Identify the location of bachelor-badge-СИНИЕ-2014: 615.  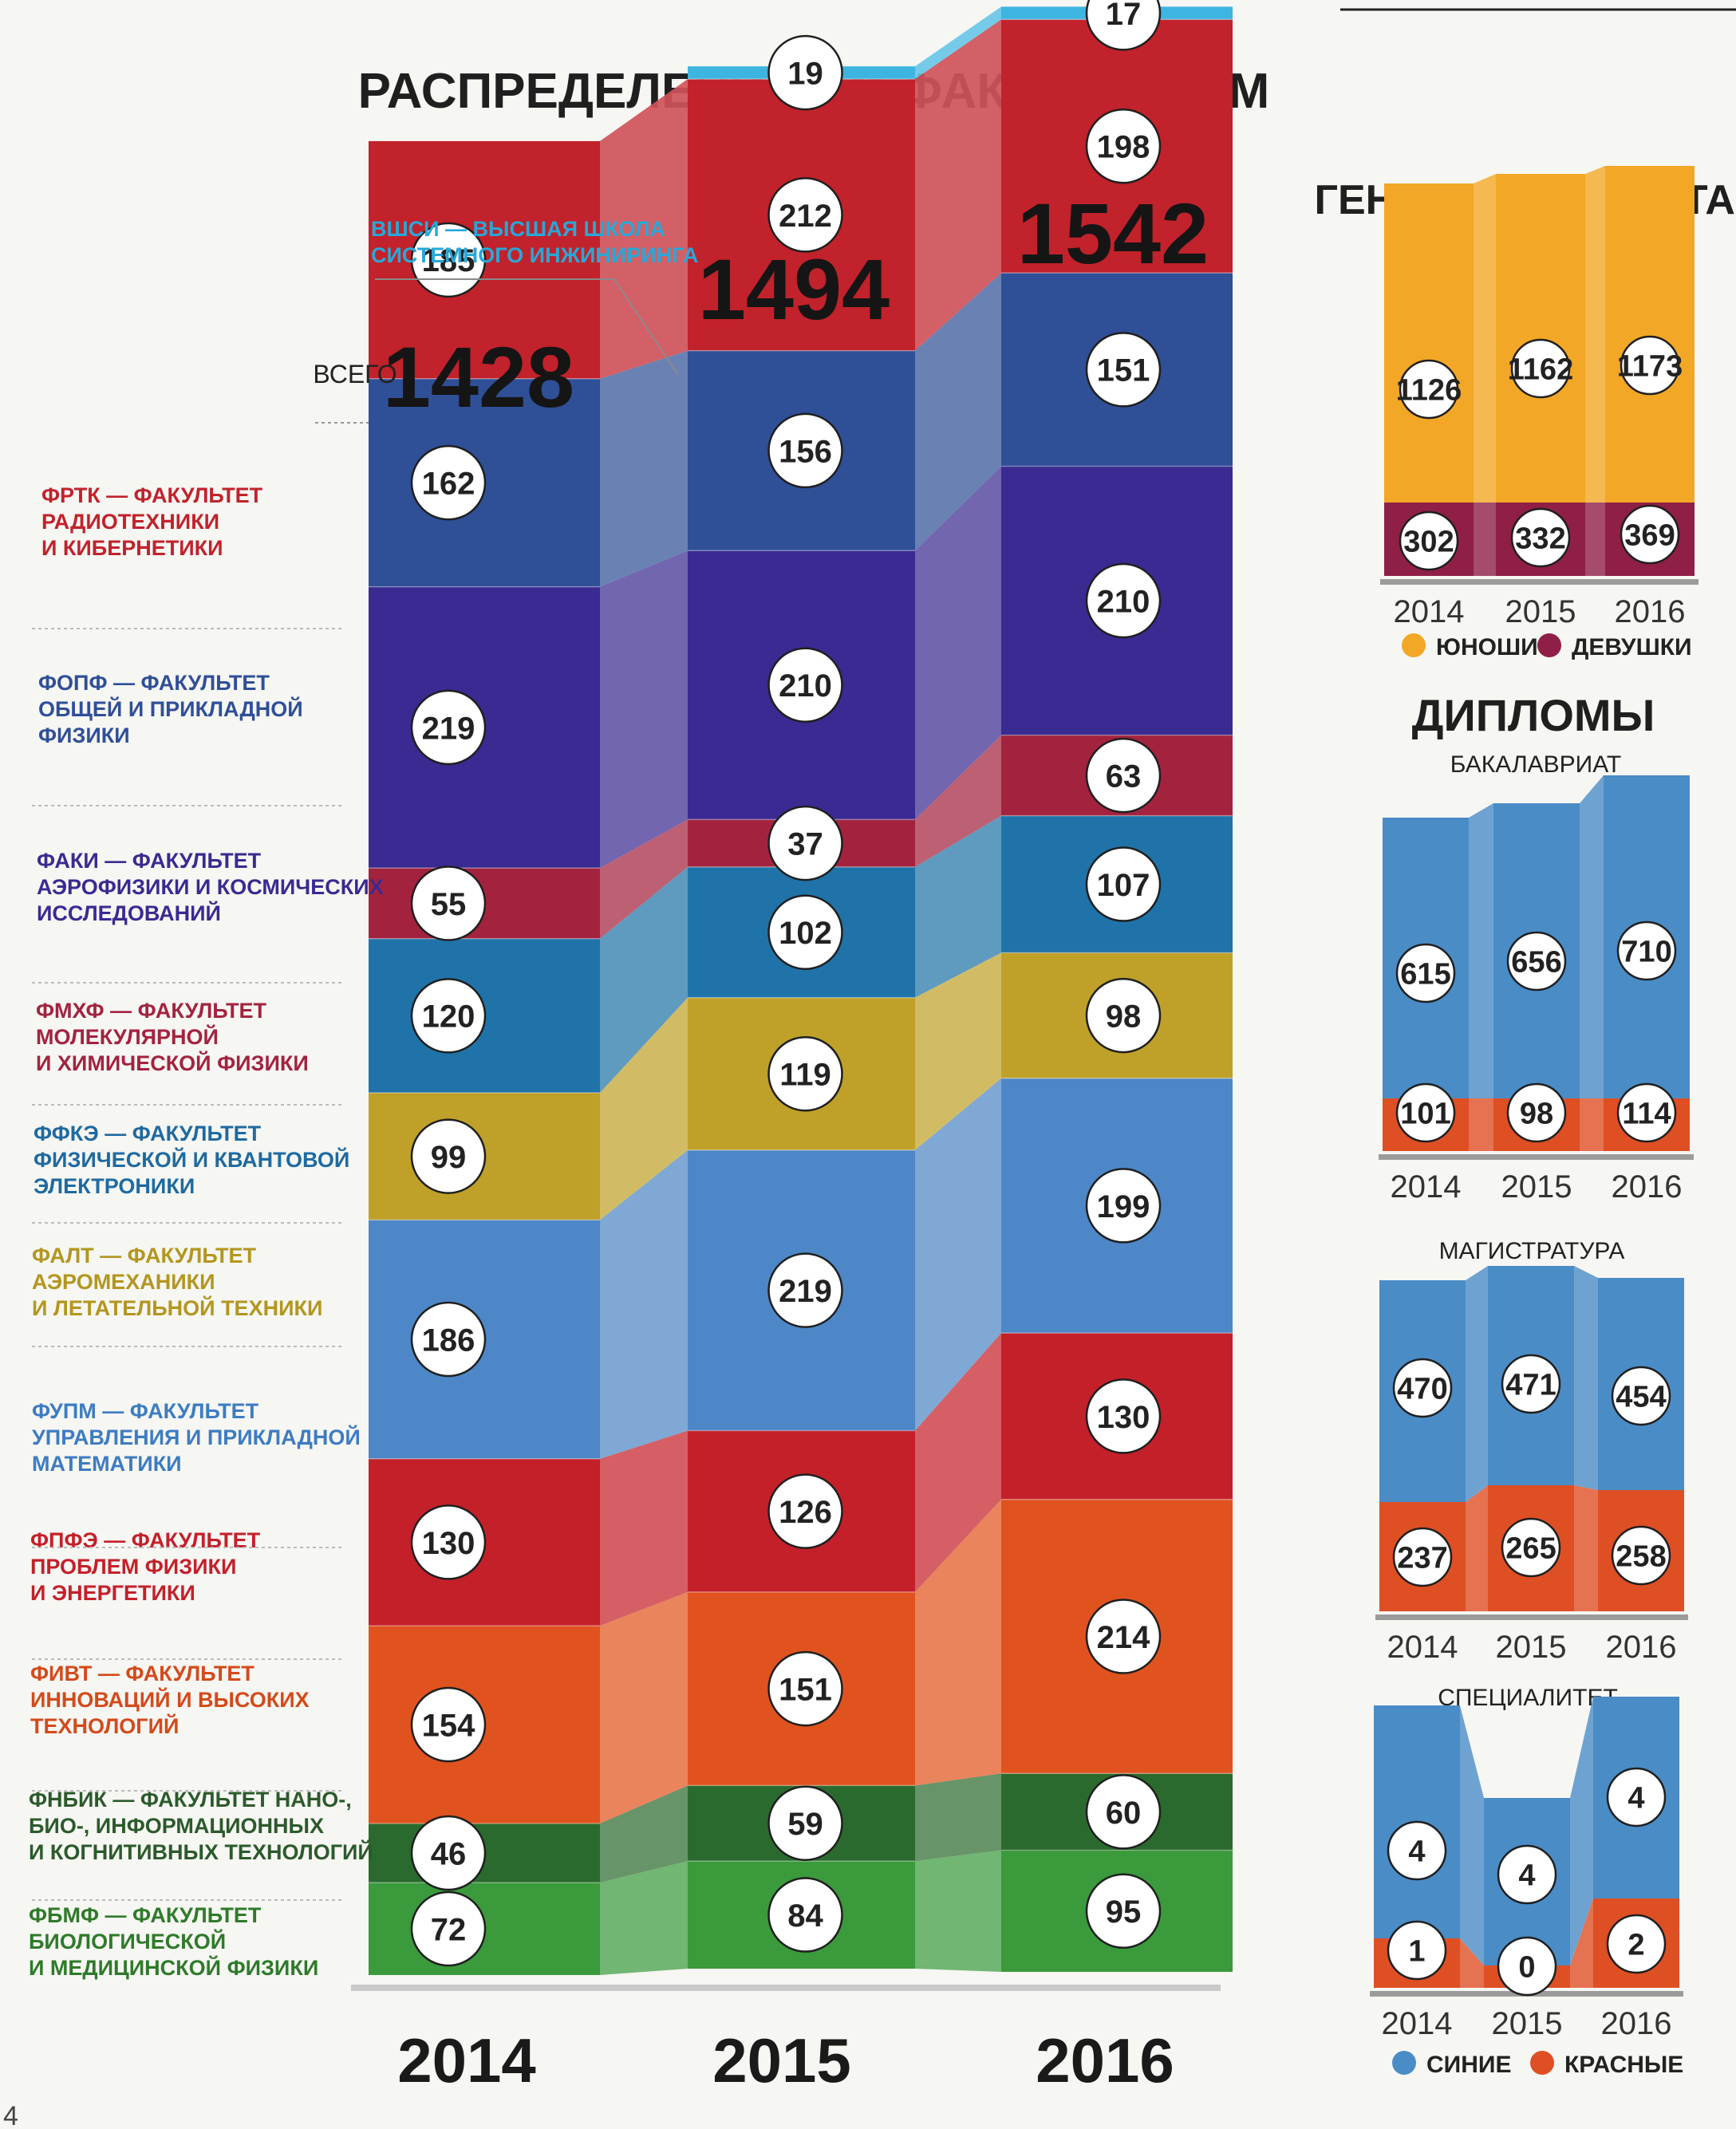
(1425, 973).